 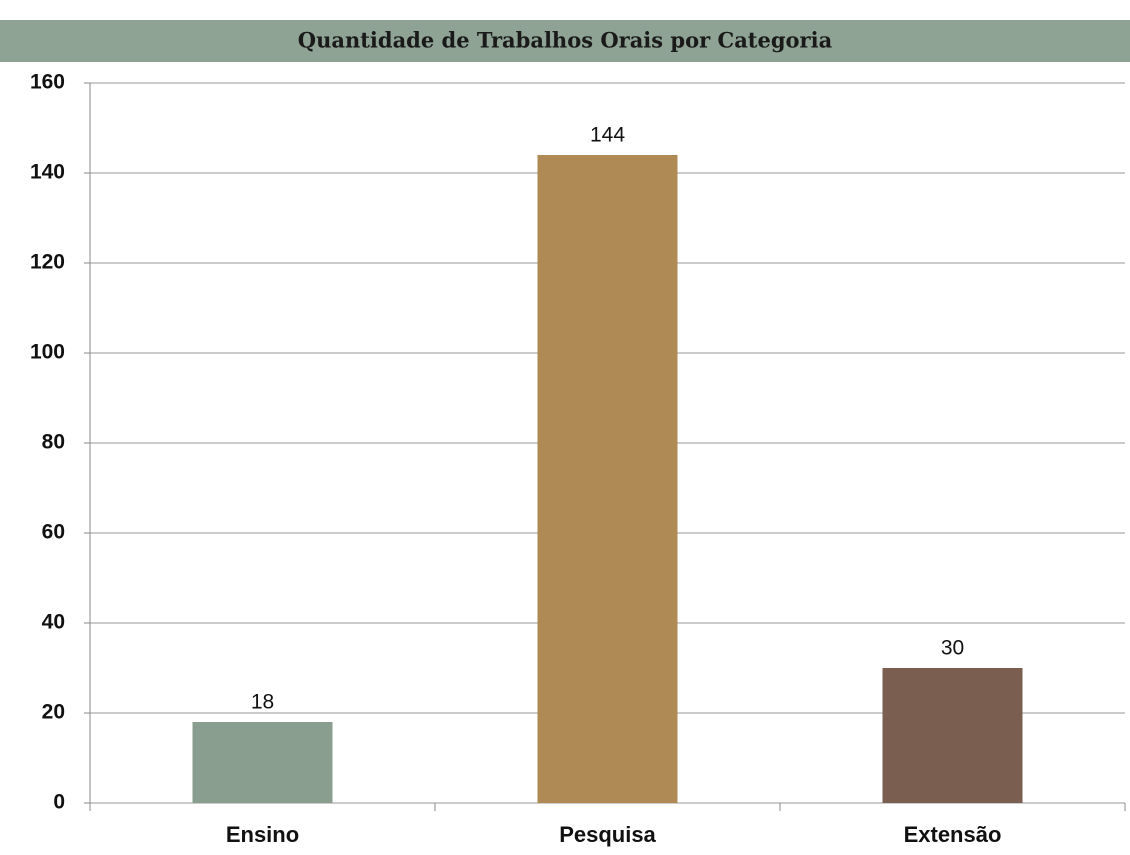 What do you see at coordinates (47, 172) in the screenshot?
I see `y-tick-label: 140` at bounding box center [47, 172].